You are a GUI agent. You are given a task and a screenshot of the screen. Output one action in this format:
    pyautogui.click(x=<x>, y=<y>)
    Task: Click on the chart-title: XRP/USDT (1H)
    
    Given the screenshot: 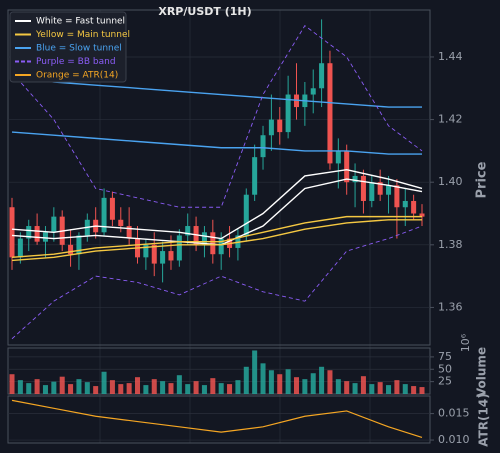 What is the action you would take?
    pyautogui.click(x=204, y=11)
    